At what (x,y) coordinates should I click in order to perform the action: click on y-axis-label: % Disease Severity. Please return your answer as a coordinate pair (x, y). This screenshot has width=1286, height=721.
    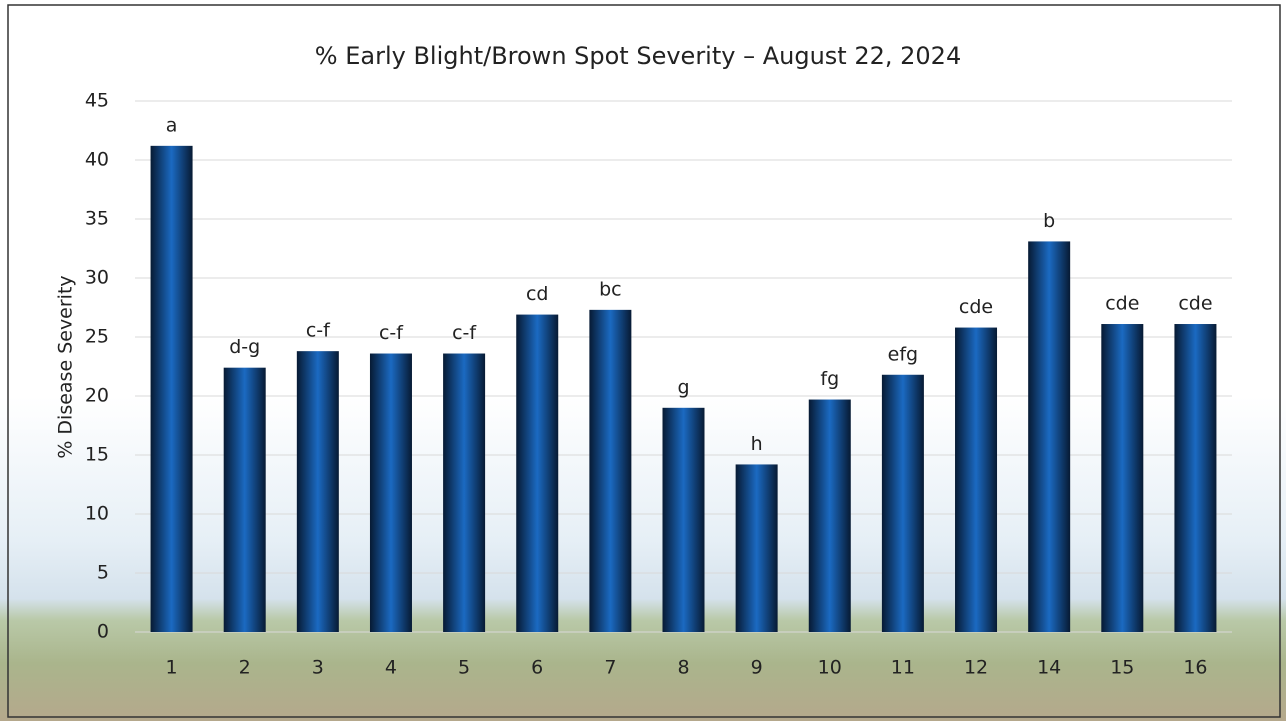
    Looking at the image, I should click on (66, 366).